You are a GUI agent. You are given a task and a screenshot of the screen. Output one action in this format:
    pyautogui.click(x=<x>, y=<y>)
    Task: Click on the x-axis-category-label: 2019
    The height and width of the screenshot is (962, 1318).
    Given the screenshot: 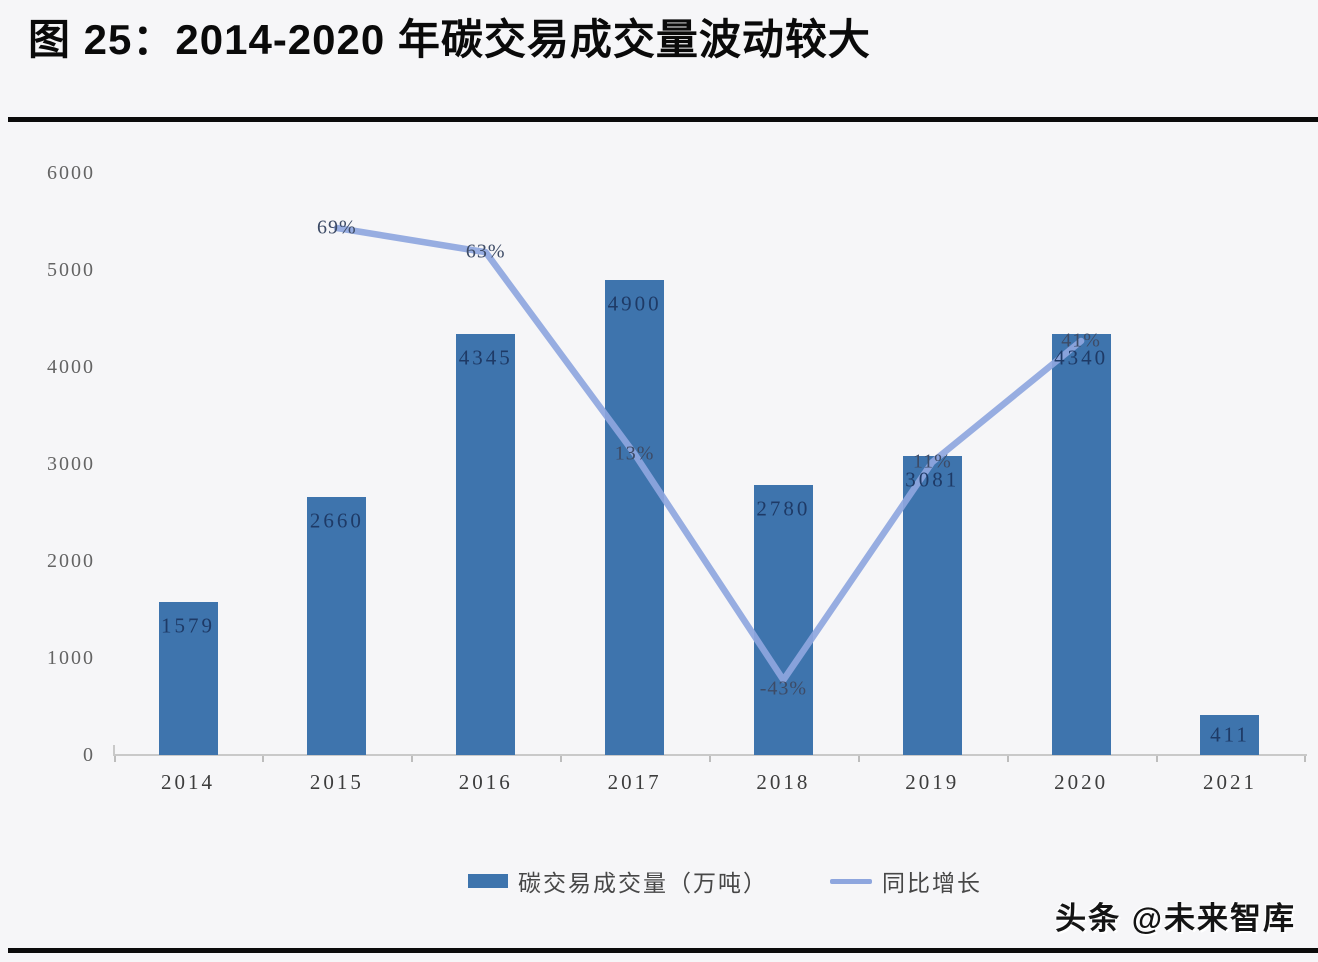 What is the action you would take?
    pyautogui.click(x=932, y=782)
    